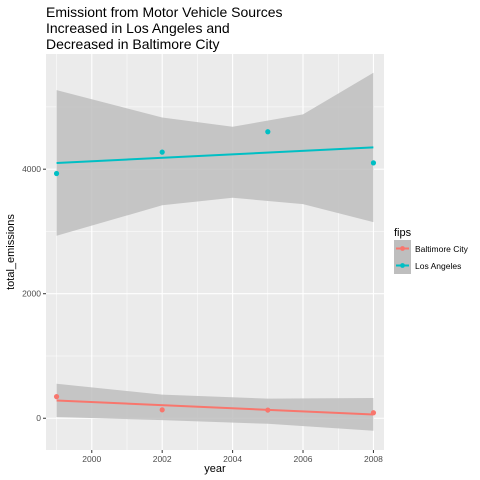 The width and height of the screenshot is (480, 480). Describe the element at coordinates (403, 233) in the screenshot. I see `legend-title: fips` at that location.